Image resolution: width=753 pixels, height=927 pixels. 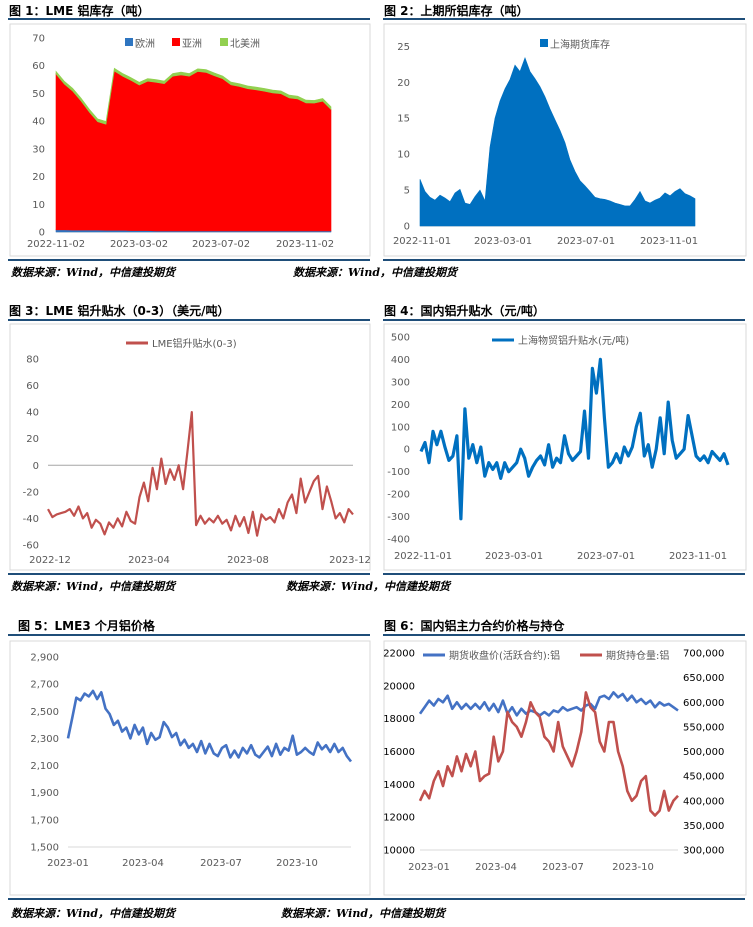 What do you see at coordinates (86, 626) in the screenshot?
I see `chart-title: 图 5：LME3 个月铝价格` at bounding box center [86, 626].